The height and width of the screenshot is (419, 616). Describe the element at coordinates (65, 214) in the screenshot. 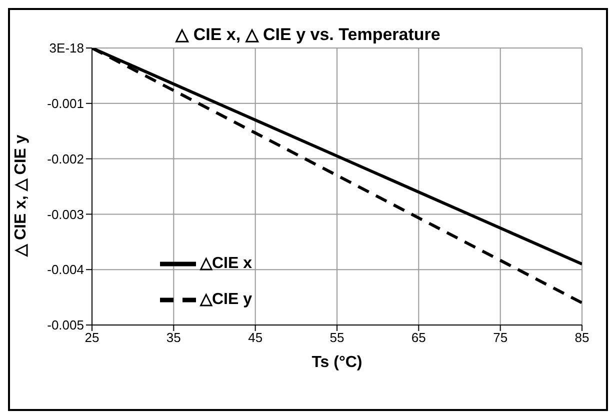

I see `y-tick-label: -0.003` at that location.